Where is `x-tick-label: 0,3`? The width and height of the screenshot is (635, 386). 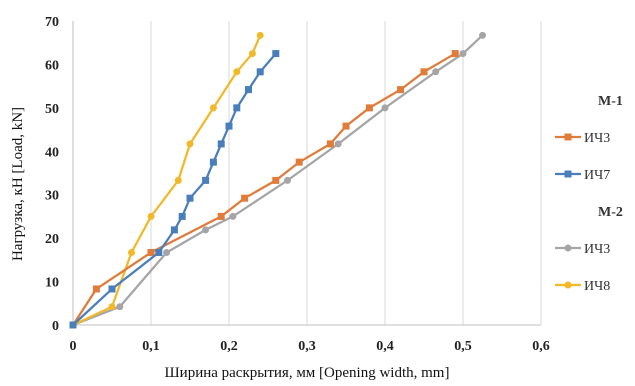
x-tick-label: 0,3 is located at coordinates (307, 346).